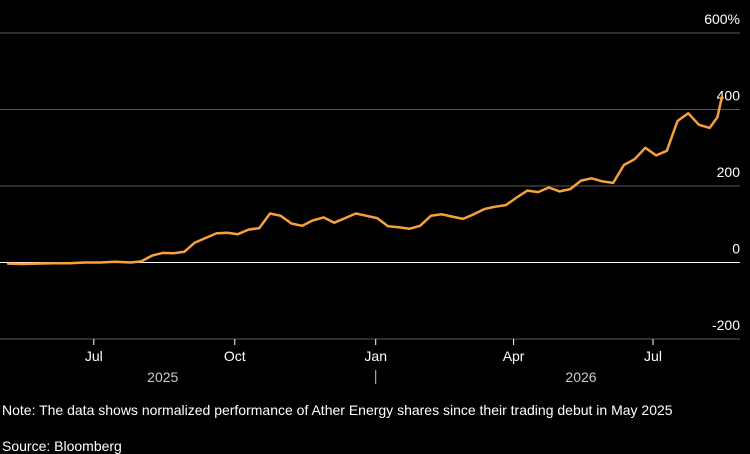 The image size is (750, 454). I want to click on year-label: 2025, so click(162, 377).